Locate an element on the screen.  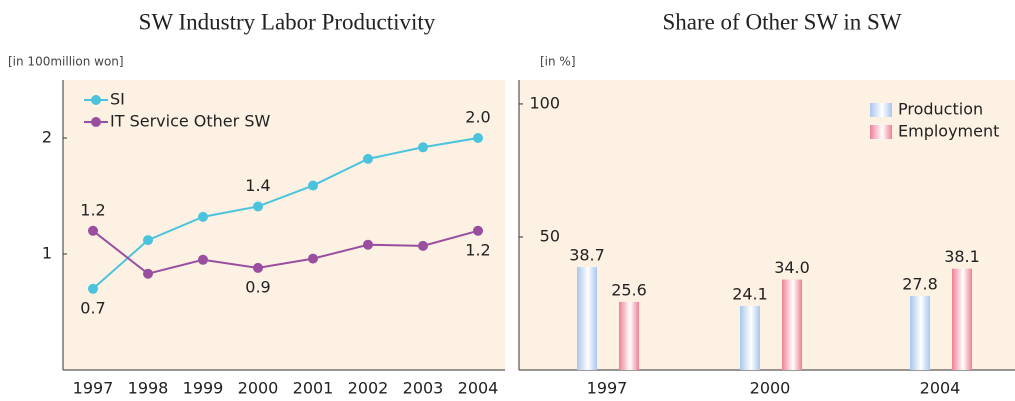
data-label: 1.4 is located at coordinates (257, 185).